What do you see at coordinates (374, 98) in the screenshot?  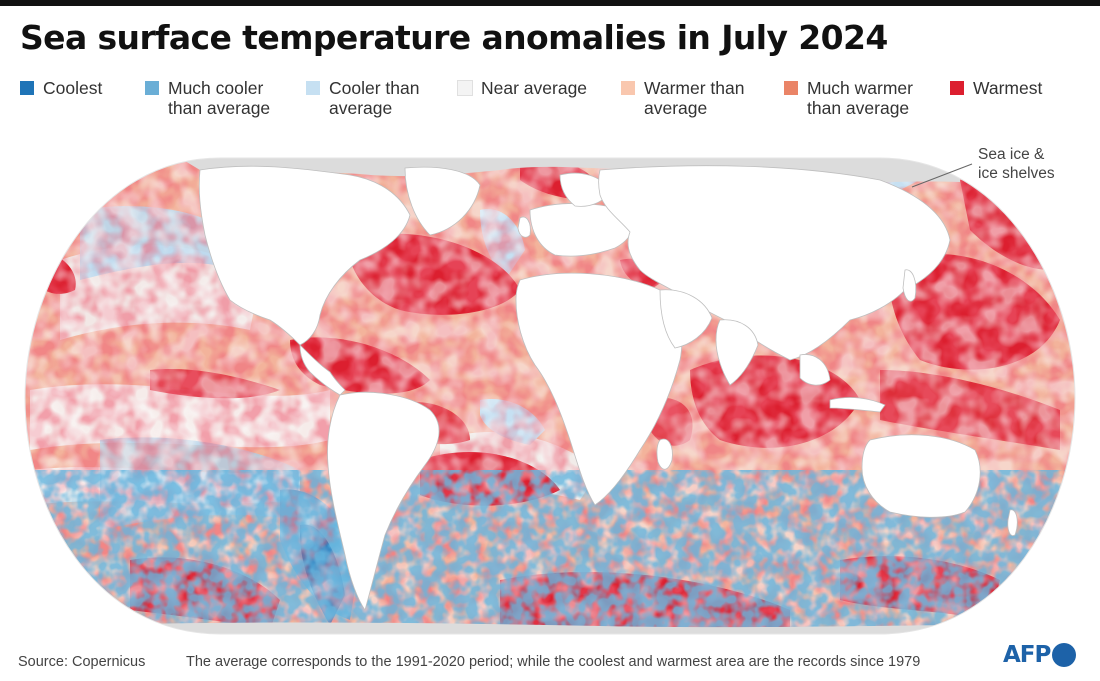 I see `legend-label-cooler: Cooler than average` at bounding box center [374, 98].